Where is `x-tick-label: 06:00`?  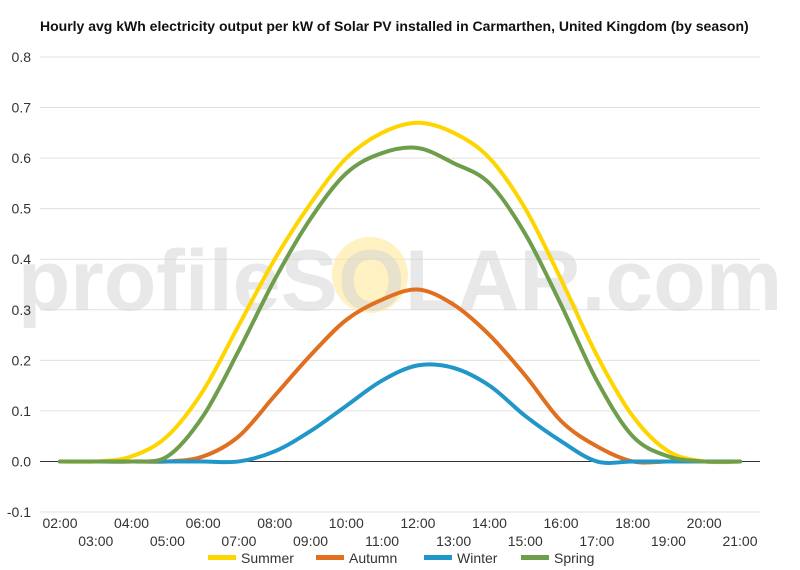 x-tick-label: 06:00 is located at coordinates (203, 523).